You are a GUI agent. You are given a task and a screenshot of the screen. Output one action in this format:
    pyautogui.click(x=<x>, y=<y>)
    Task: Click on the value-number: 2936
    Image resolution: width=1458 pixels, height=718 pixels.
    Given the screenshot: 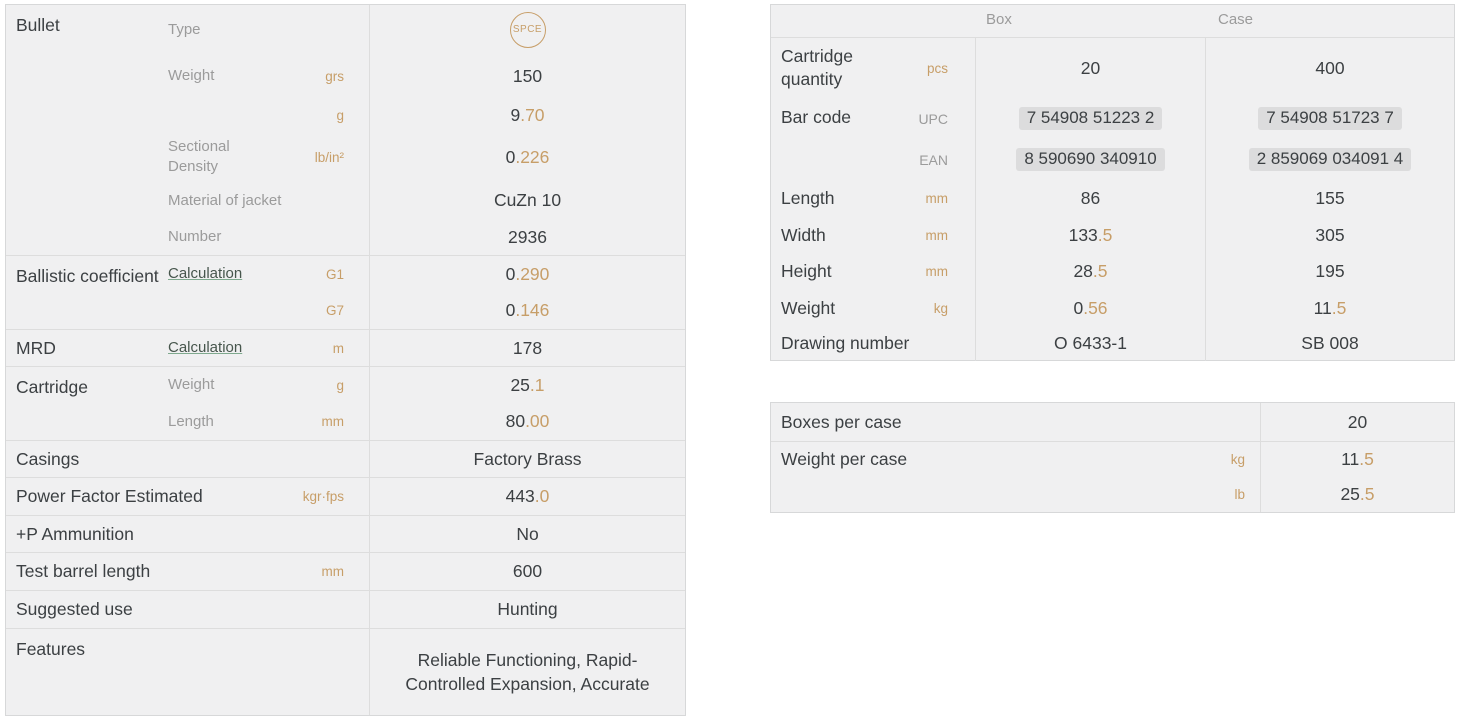 What is the action you would take?
    pyautogui.click(x=527, y=237)
    